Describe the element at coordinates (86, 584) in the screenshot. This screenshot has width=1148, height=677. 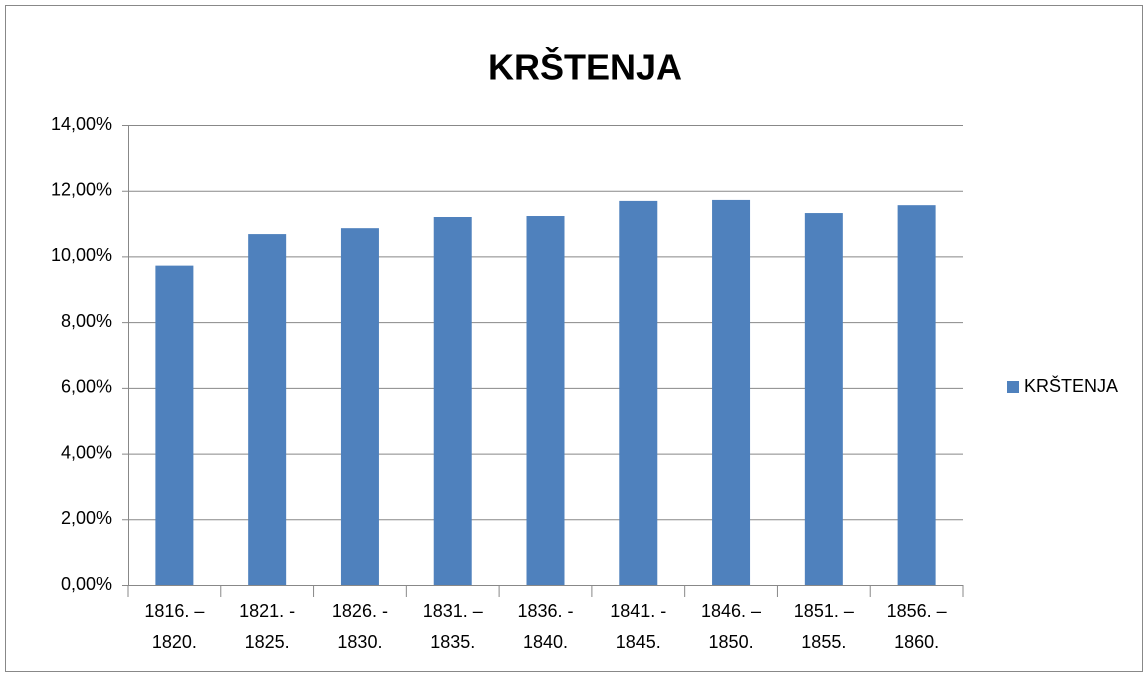
I see `y-tick-label: 0,00%` at that location.